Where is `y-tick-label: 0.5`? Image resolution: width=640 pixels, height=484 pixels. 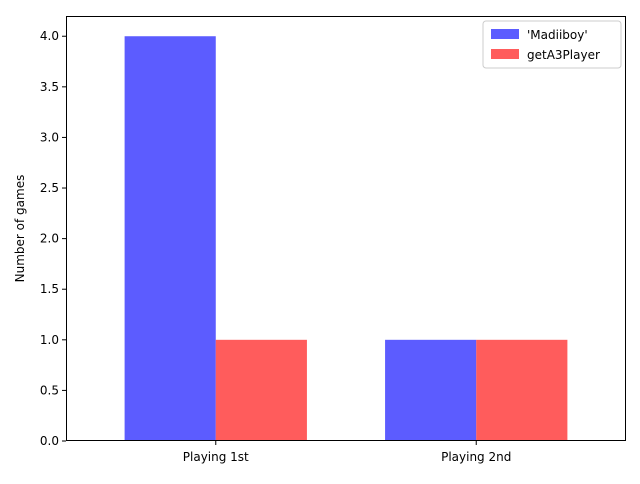 y-tick-label: 0.5 is located at coordinates (49, 390).